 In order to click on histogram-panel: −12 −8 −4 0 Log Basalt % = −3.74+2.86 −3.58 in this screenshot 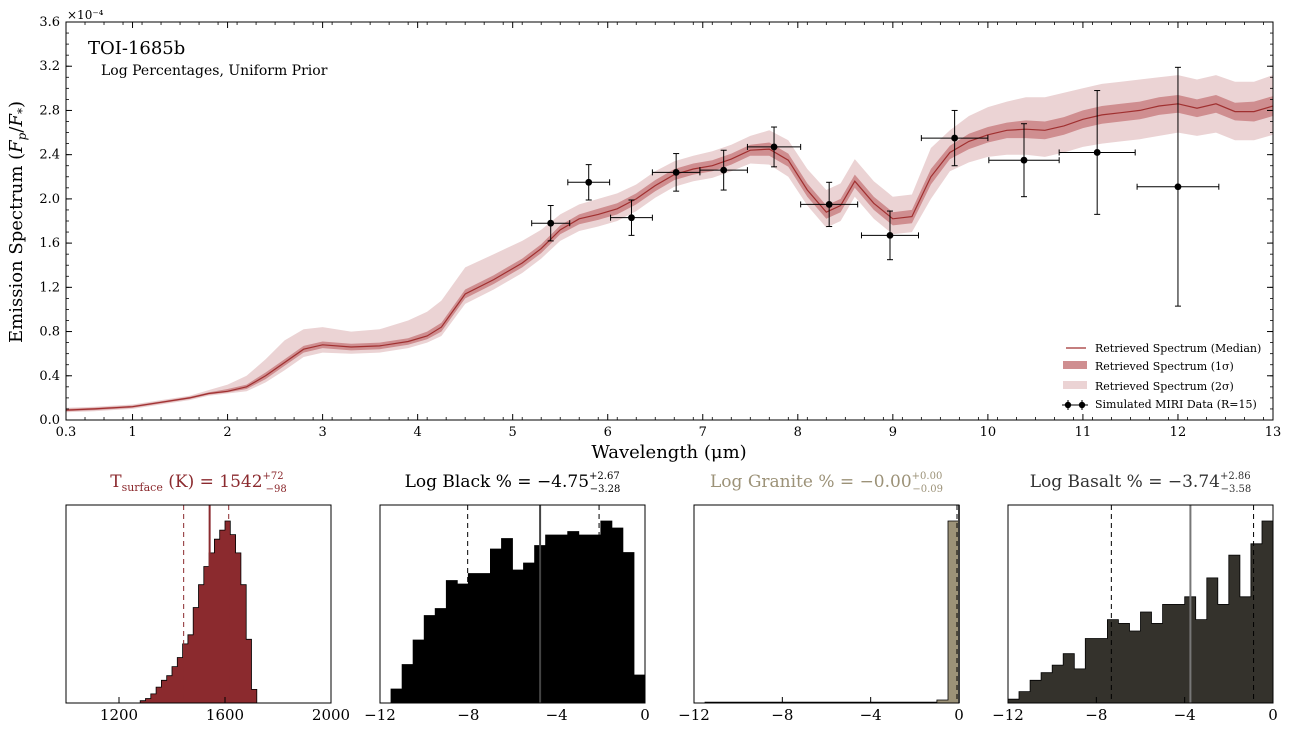, I will do `click(1135, 597)`.